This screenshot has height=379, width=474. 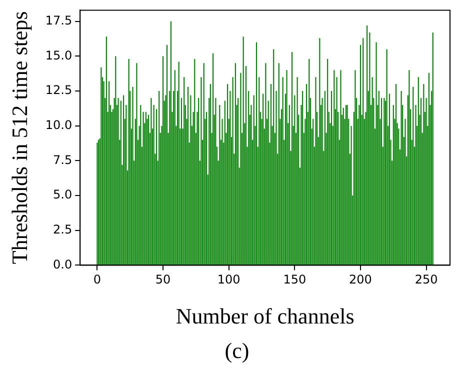 I want to click on x-tick-label: 50, so click(x=163, y=279).